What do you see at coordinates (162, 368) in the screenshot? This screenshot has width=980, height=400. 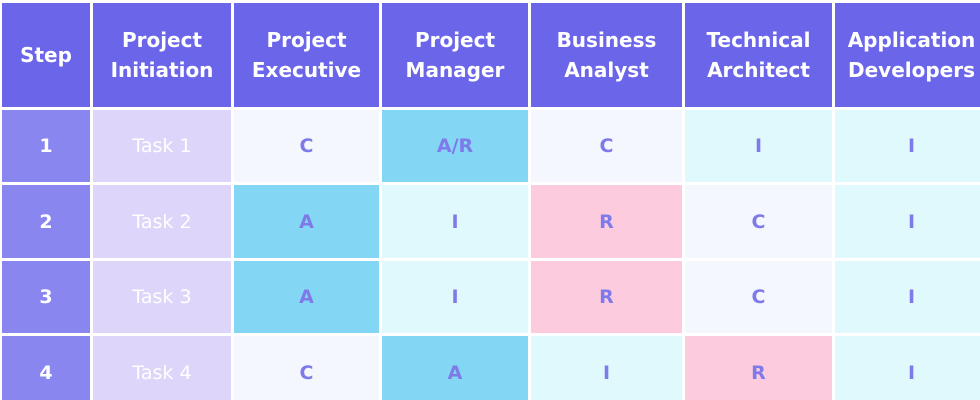 I see `row-4-task: Task 4` at bounding box center [162, 368].